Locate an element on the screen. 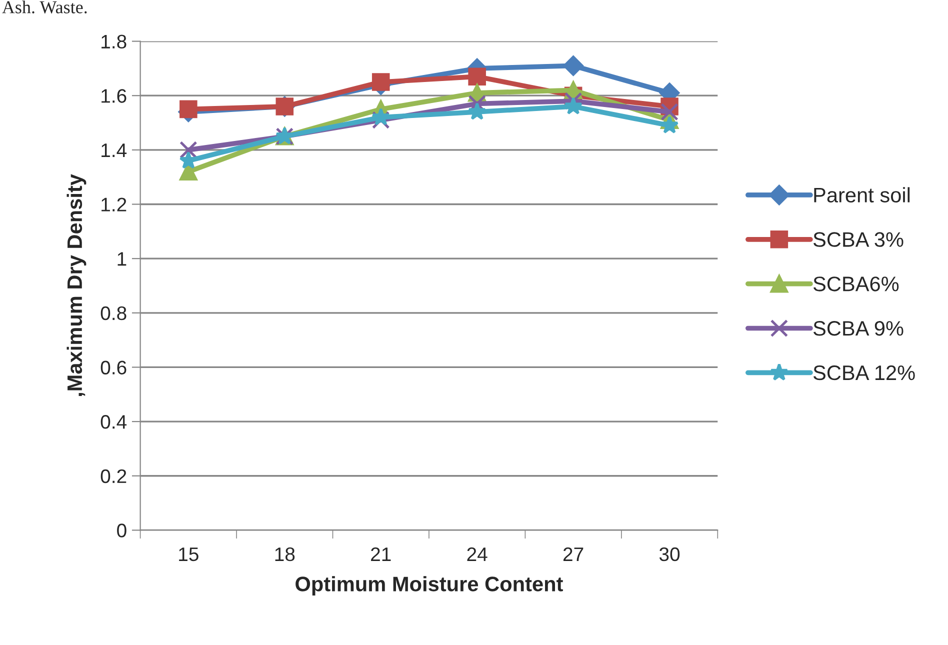  legend-label: SCBA 12% is located at coordinates (864, 372).